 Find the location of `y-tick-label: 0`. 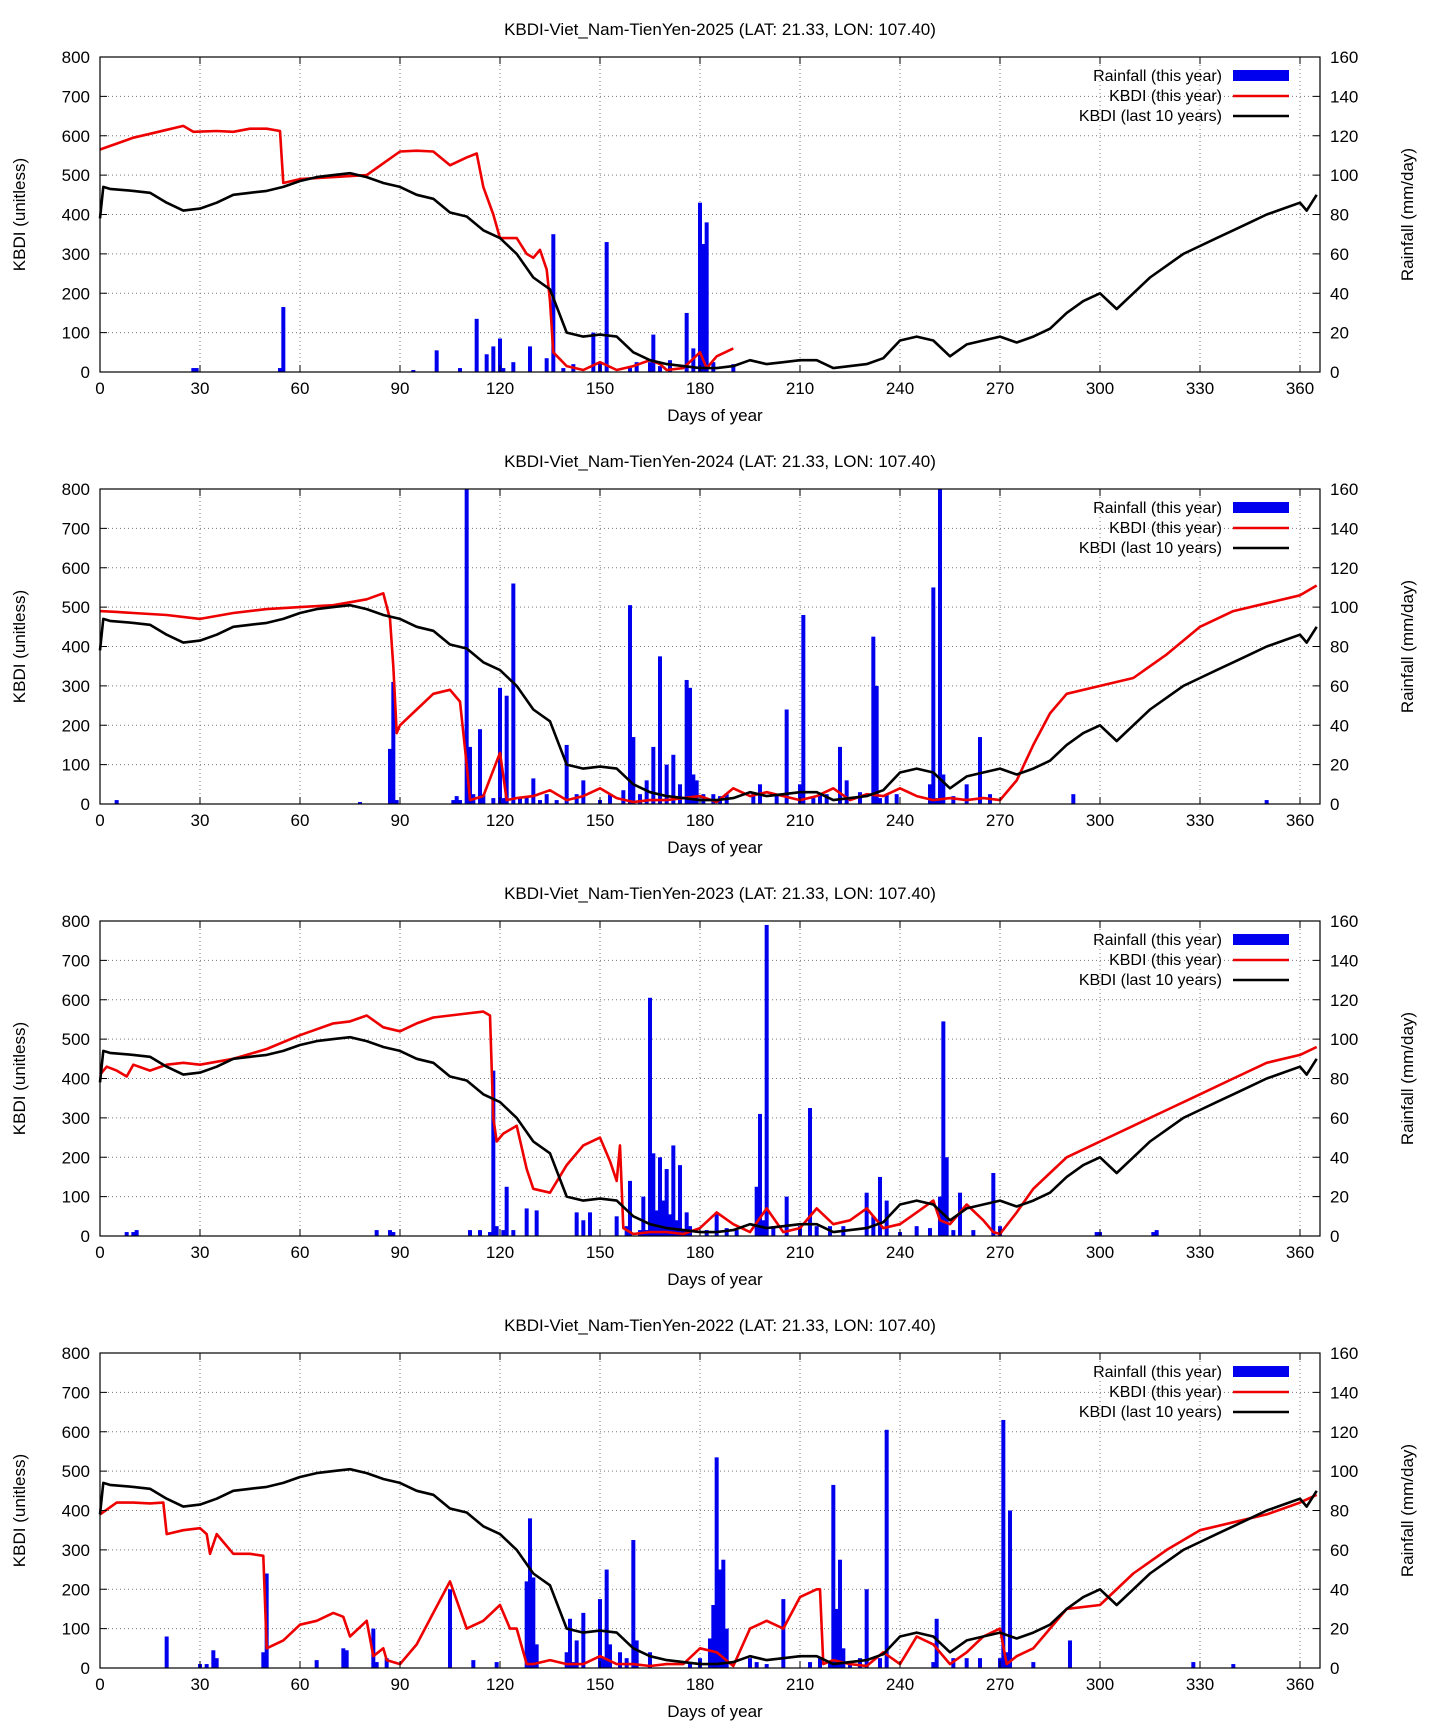

y-tick-label: 0 is located at coordinates (85, 1668).